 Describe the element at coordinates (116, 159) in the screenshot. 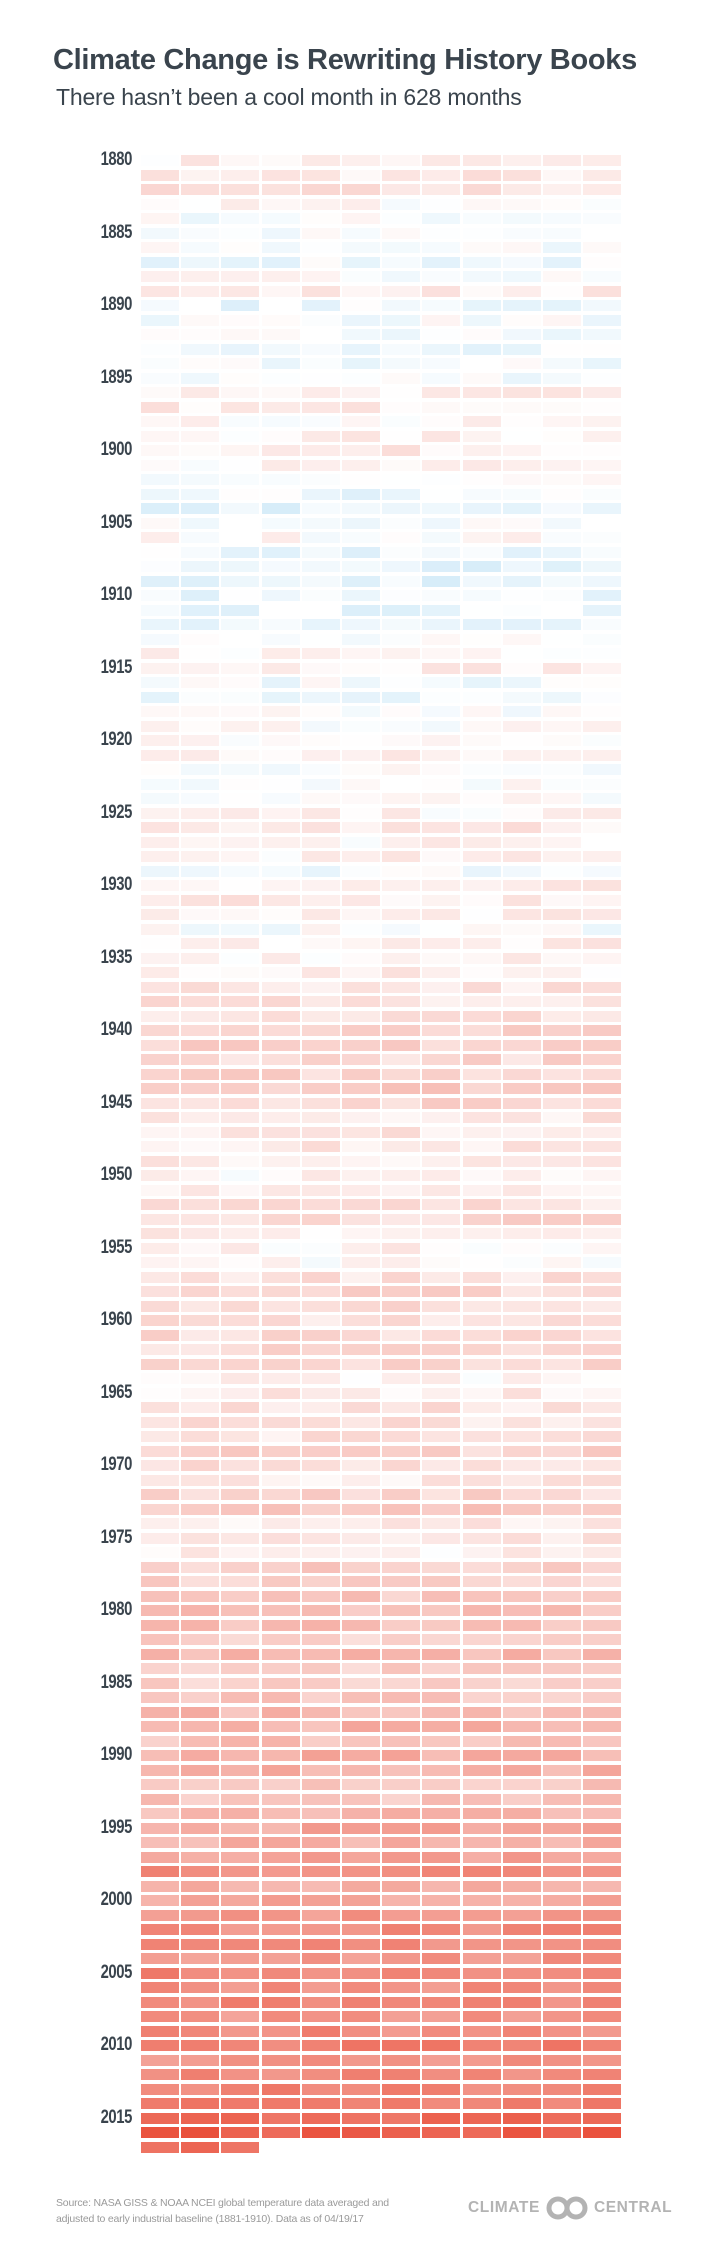

I see `y-tick-label: 1880` at that location.